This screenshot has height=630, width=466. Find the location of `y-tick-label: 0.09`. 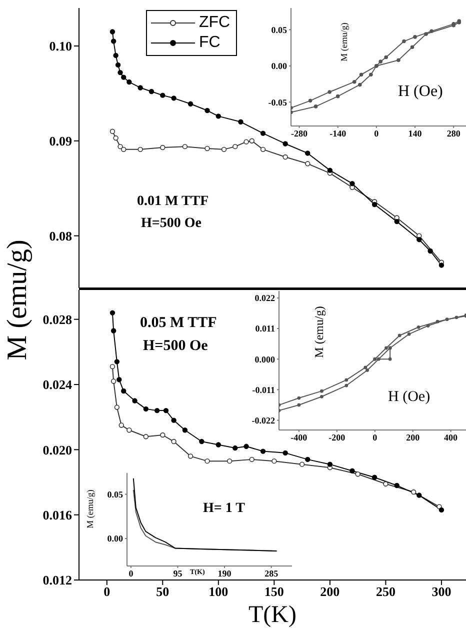

y-tick-label: 0.09 is located at coordinates (60, 140).